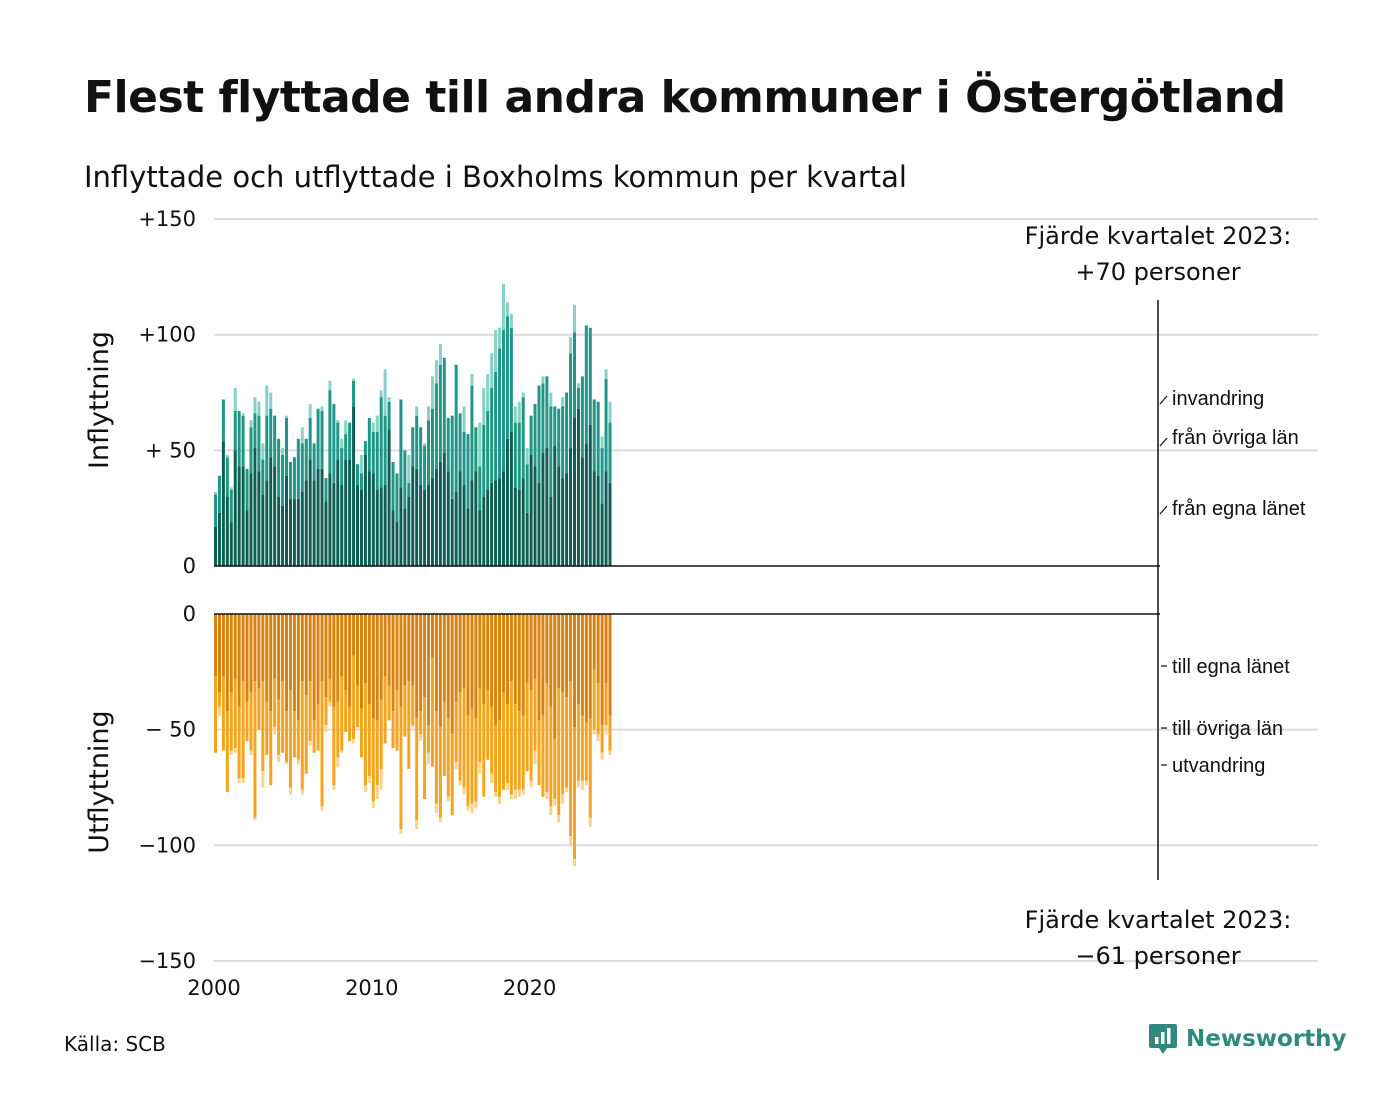 This screenshot has height=1120, width=1400. I want to click on newsworthy-icon, so click(1163, 1039).